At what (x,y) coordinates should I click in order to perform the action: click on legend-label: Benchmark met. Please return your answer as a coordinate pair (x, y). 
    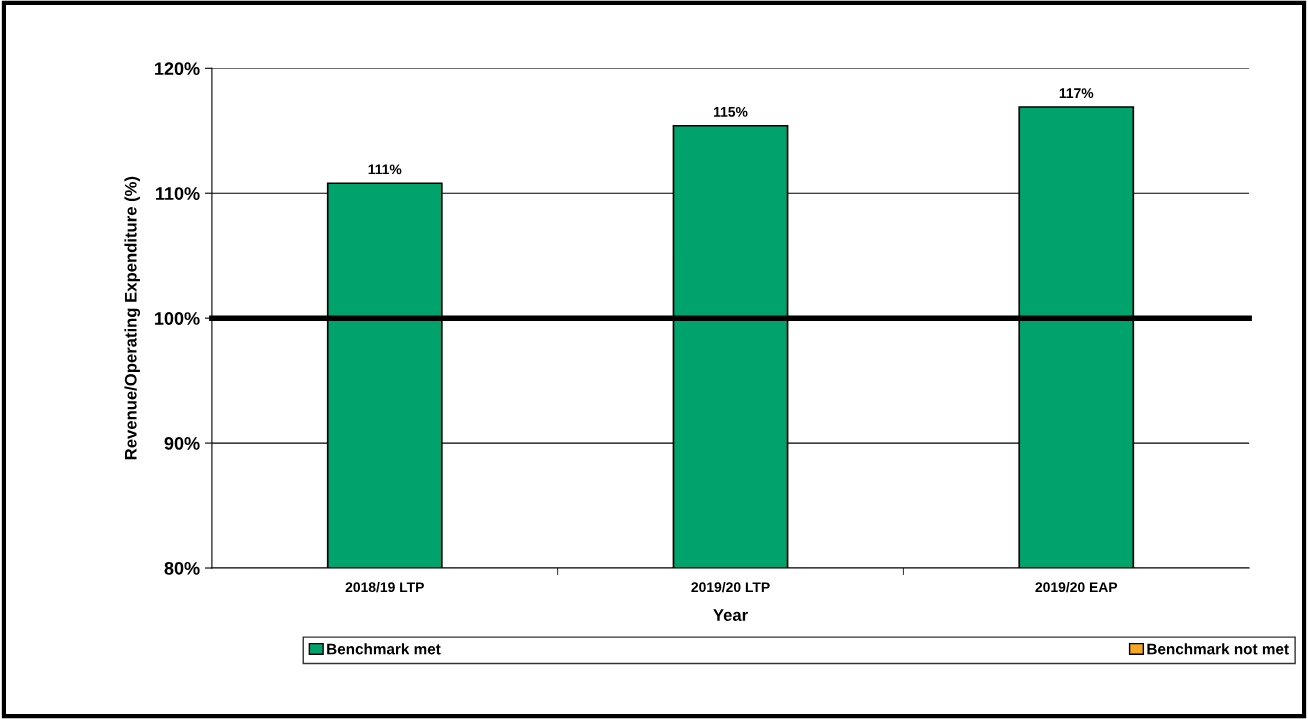
    Looking at the image, I should click on (384, 649).